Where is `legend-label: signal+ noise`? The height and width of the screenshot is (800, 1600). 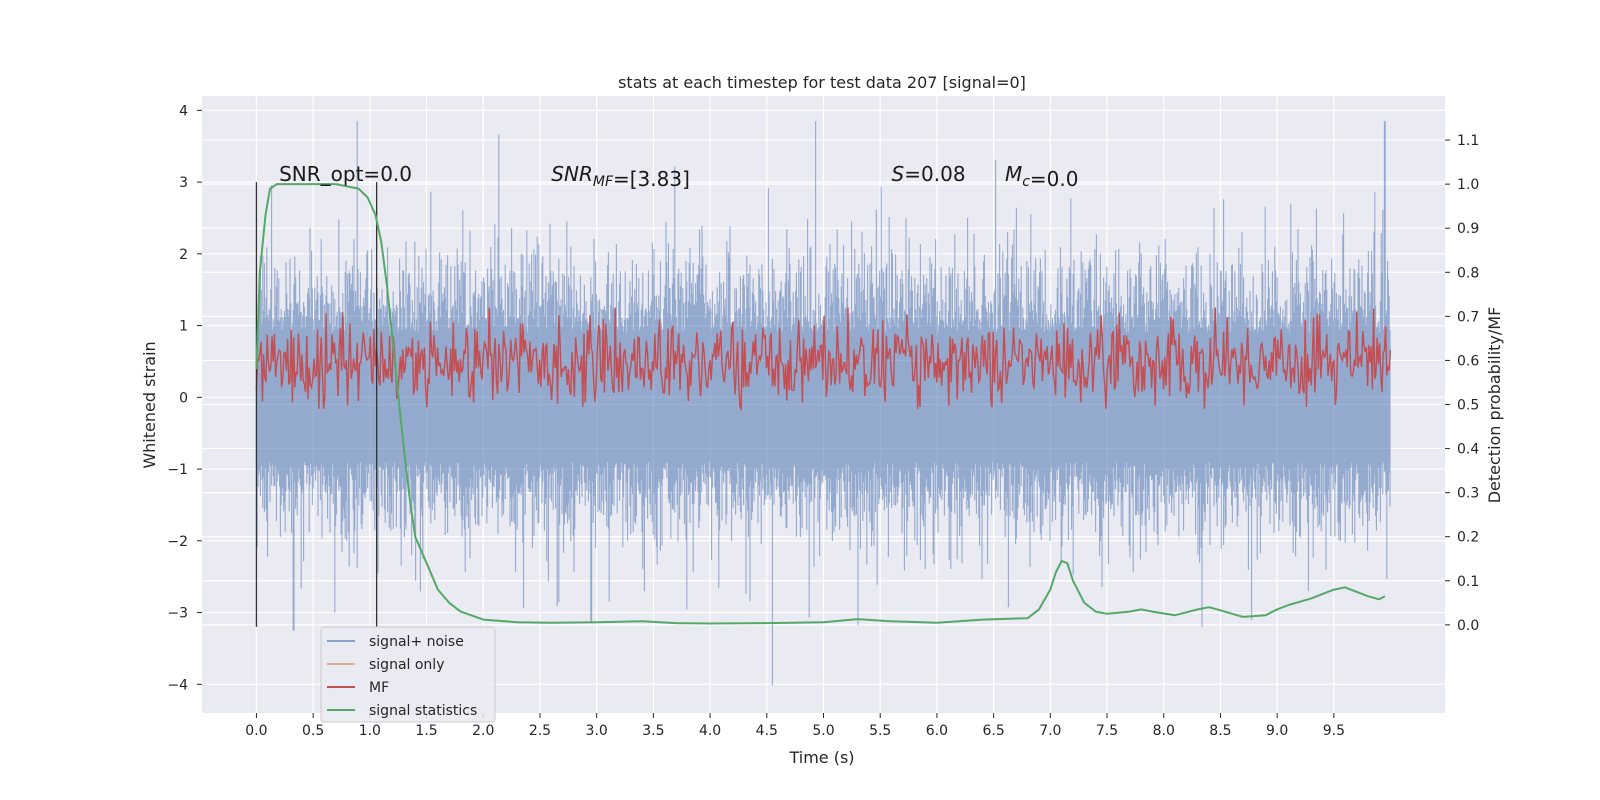
legend-label: signal+ noise is located at coordinates (416, 642).